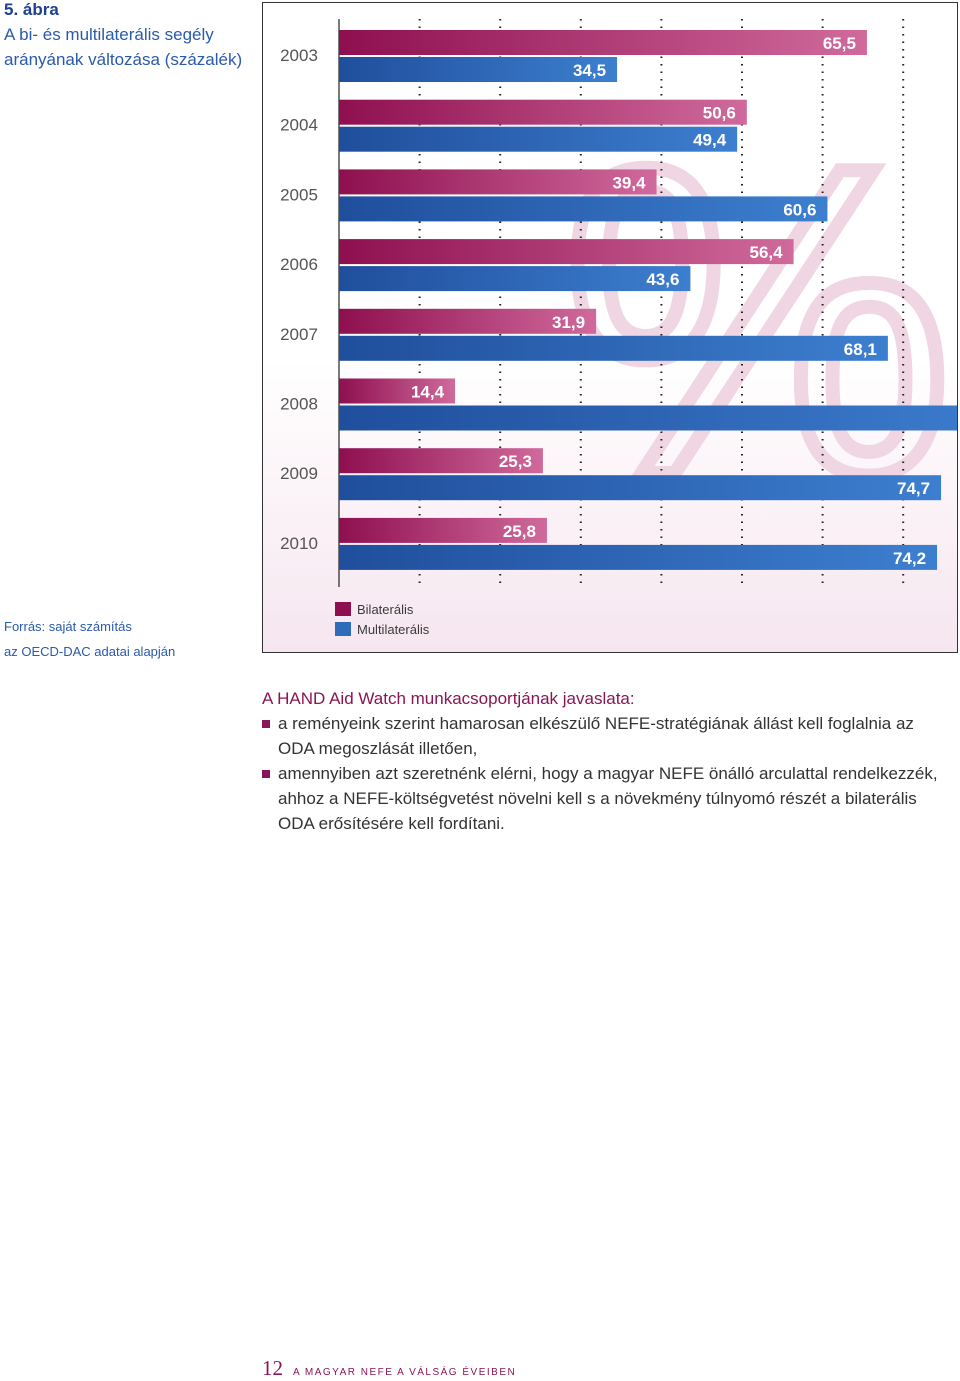 The height and width of the screenshot is (1381, 960). I want to click on y-tick-label: 2006, so click(299, 264).